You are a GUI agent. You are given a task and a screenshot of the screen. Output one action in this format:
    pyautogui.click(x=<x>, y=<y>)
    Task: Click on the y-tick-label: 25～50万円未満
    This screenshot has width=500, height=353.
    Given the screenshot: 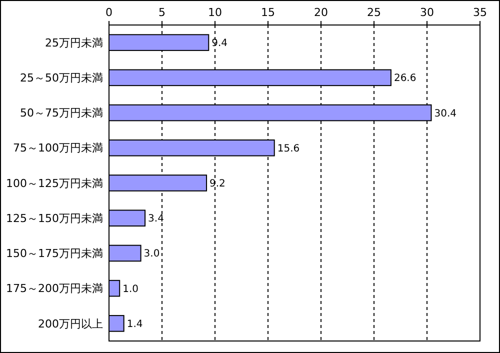 What is the action you would take?
    pyautogui.click(x=61, y=78)
    